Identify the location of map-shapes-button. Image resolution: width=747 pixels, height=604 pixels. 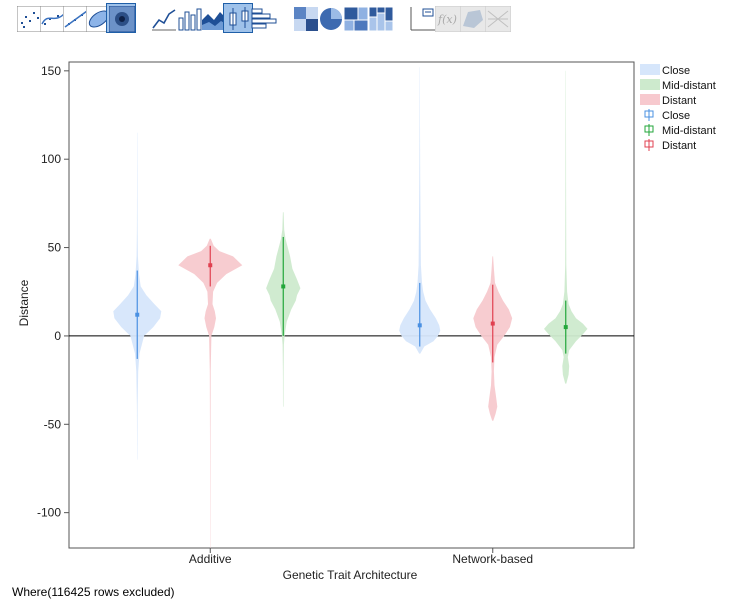
(472, 18).